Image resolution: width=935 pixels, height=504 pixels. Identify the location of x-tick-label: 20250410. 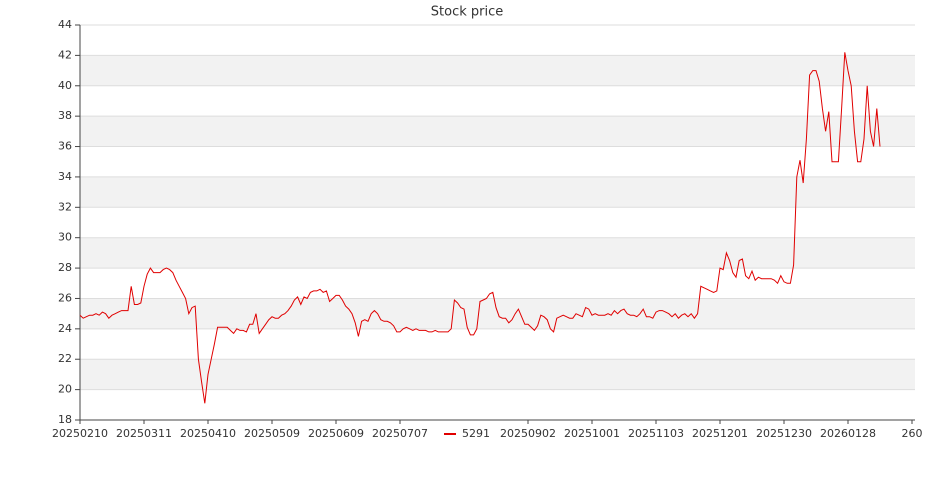
(208, 433).